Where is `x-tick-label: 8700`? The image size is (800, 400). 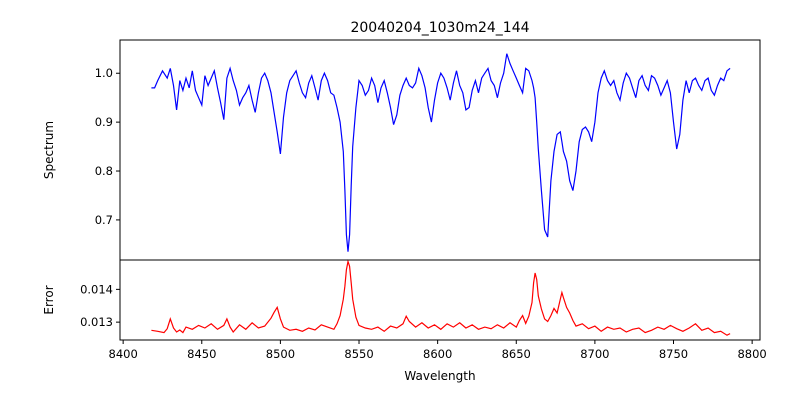
x-tick-label: 8700 is located at coordinates (594, 354).